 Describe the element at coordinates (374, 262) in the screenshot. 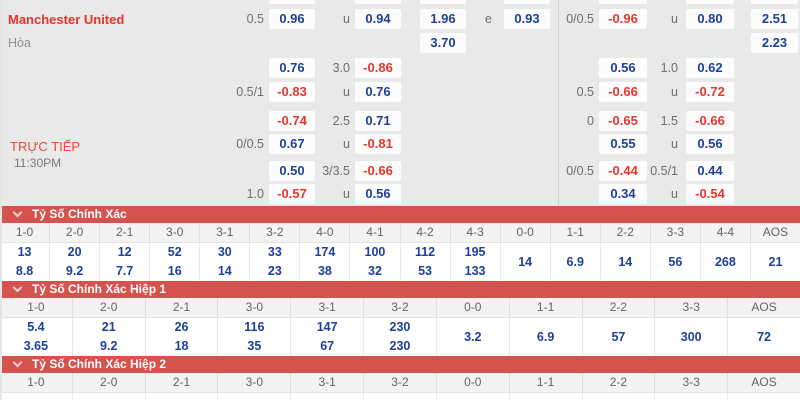

I see `score-column: 100 32` at that location.